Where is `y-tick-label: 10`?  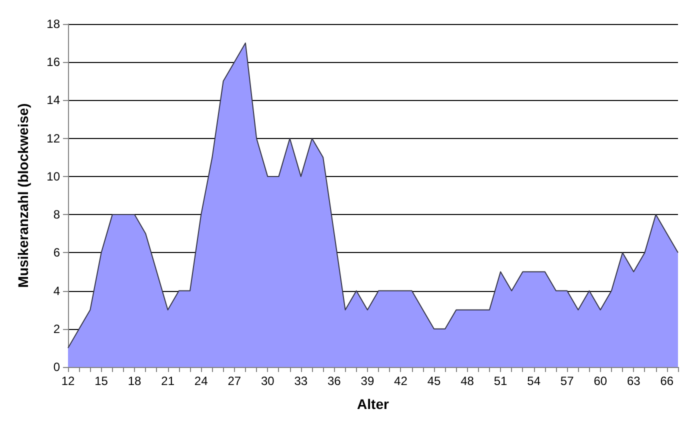 y-tick-label: 10 is located at coordinates (53, 176).